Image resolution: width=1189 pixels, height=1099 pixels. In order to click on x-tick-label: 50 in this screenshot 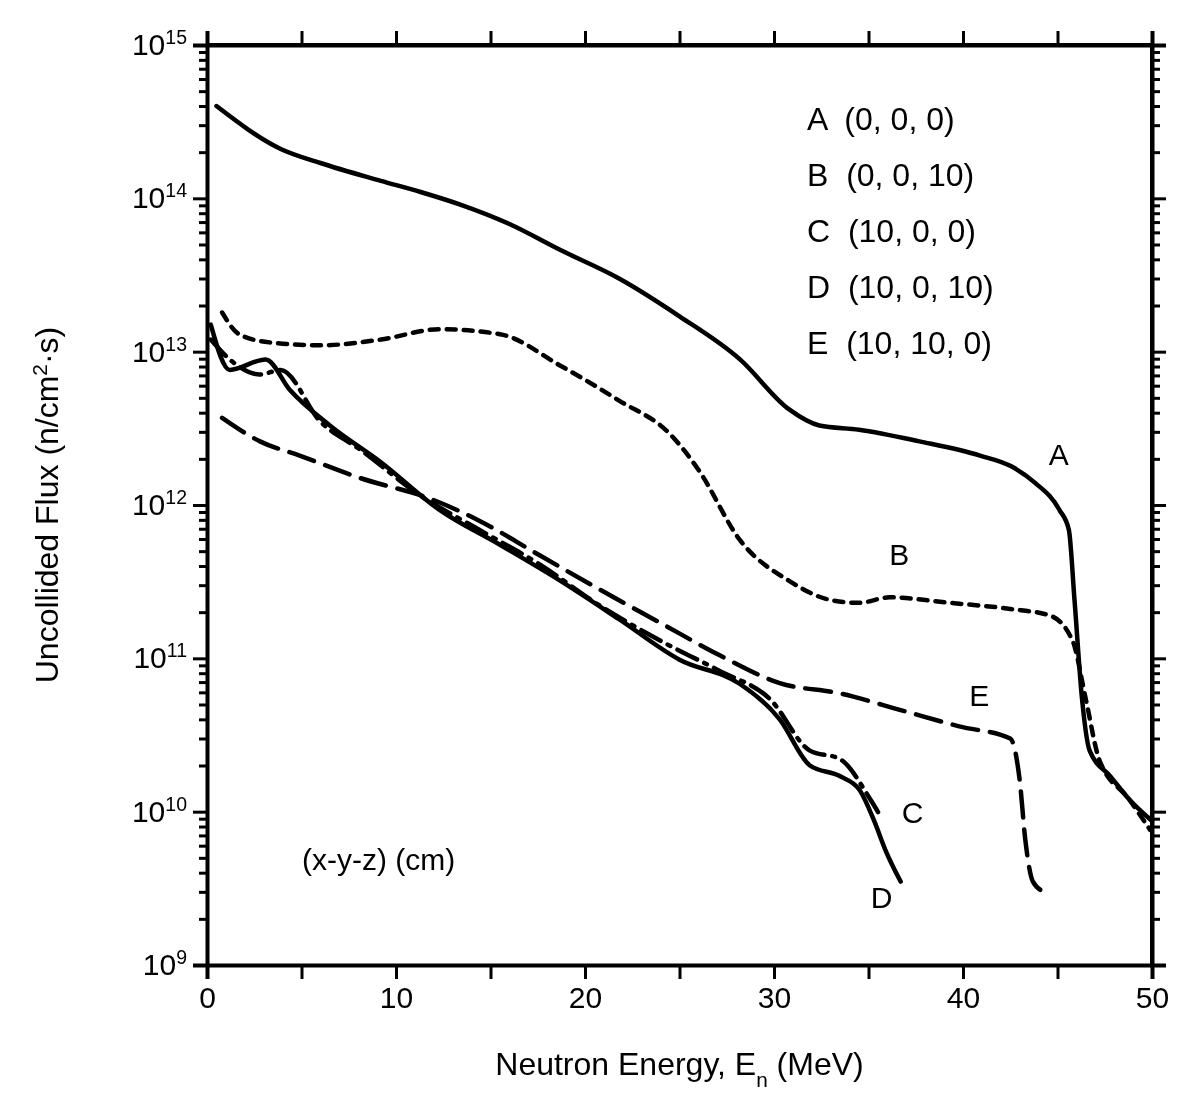, I will do `click(1152, 998)`.